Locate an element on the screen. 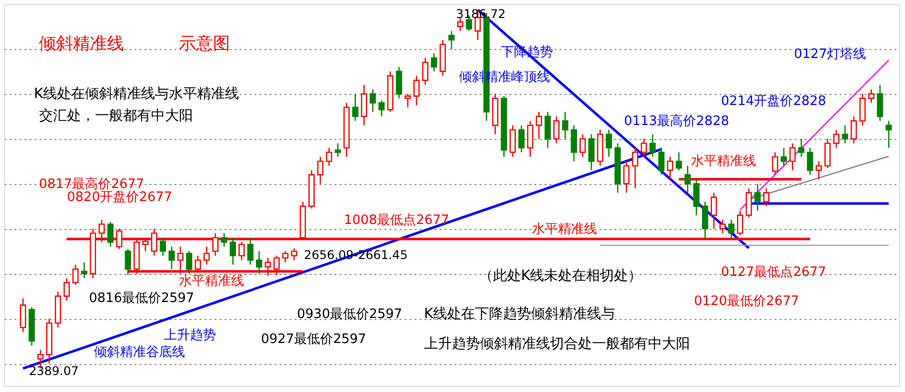 This screenshot has height=392, width=905. annotation: 上升趋势倾斜精准线切合处一般都有中大阳 is located at coordinates (557, 344).